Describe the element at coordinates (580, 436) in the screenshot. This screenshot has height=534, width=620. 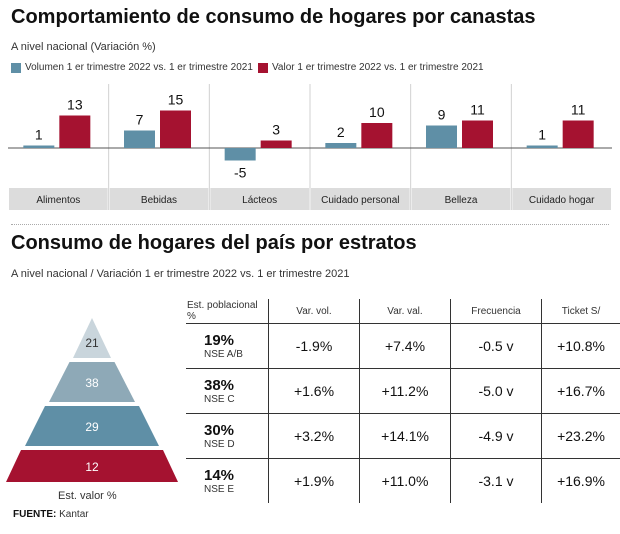
I see `cell-ticket: +23.2%` at that location.